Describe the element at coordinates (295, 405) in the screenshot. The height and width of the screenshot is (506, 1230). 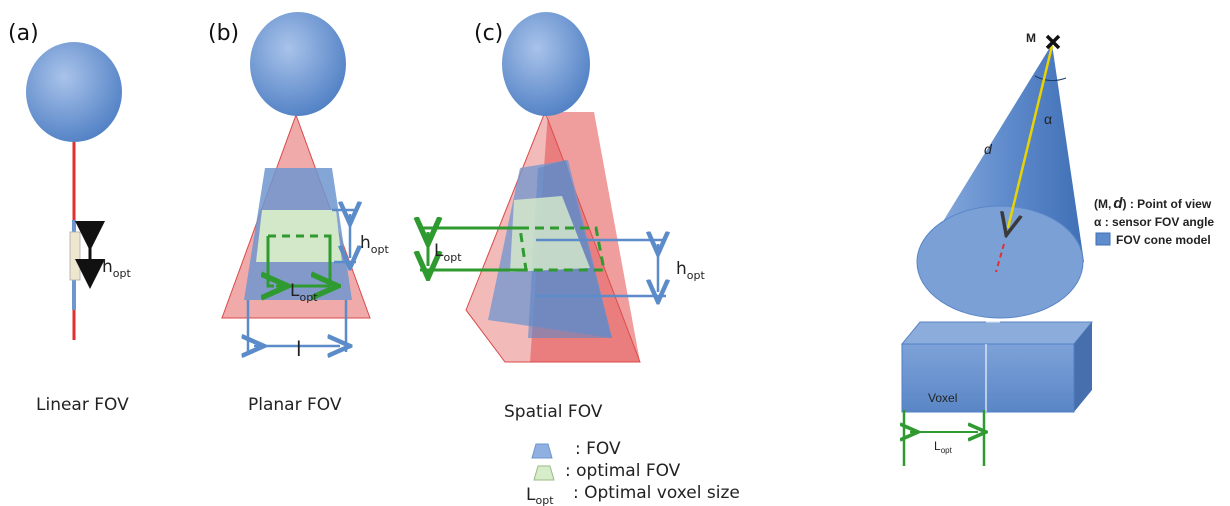
I see `caption-planar-fov: Planar FOV` at that location.